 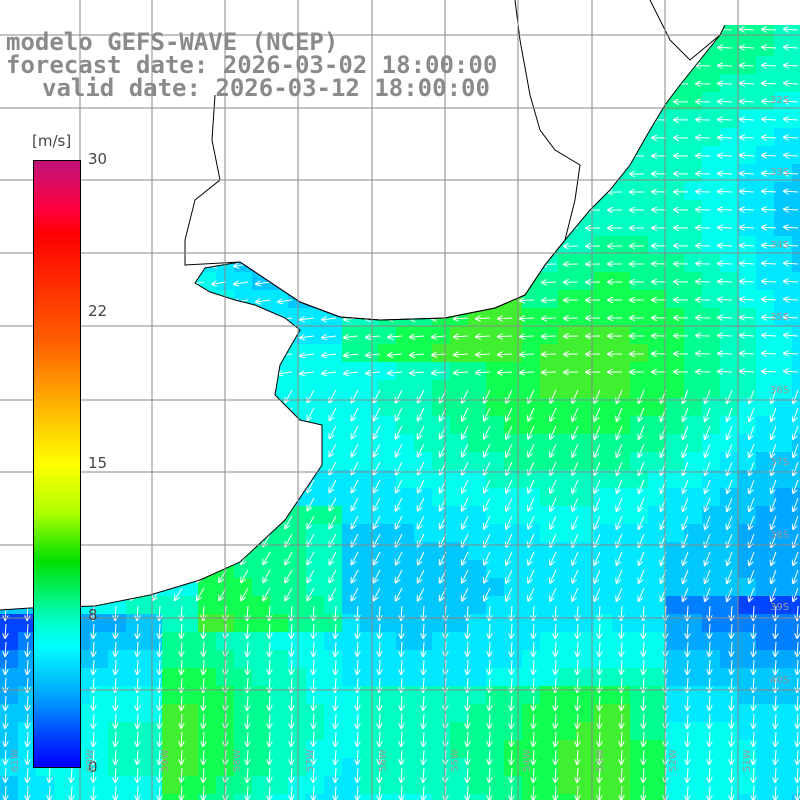 What do you see at coordinates (310, 760) in the screenshot?
I see `lon-label: 57W` at bounding box center [310, 760].